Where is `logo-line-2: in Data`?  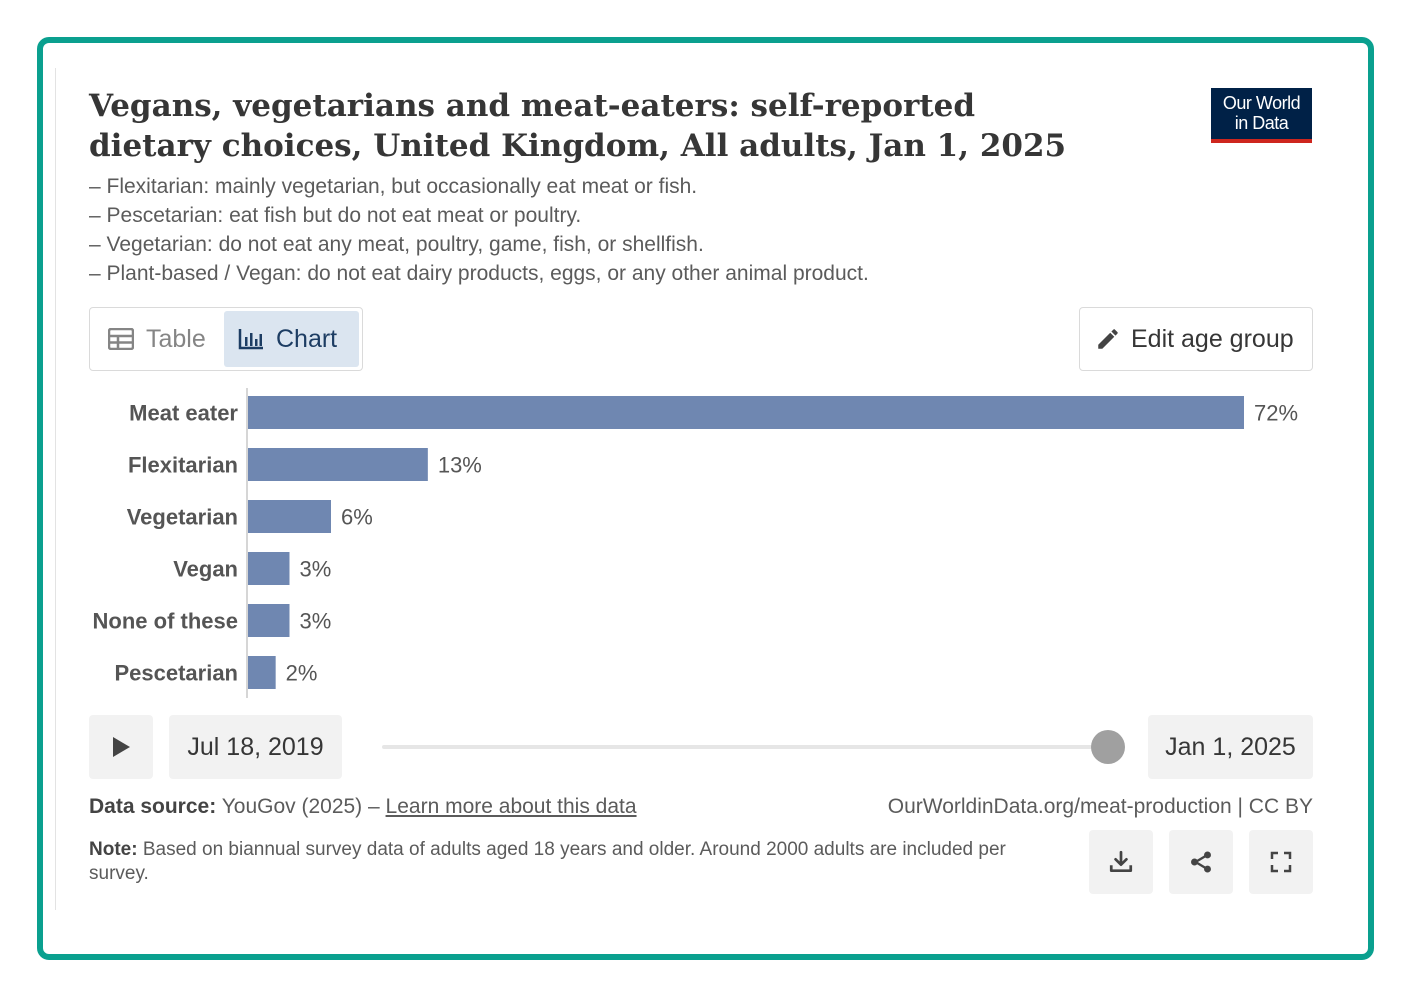
logo-line-2: in Data is located at coordinates (1261, 123).